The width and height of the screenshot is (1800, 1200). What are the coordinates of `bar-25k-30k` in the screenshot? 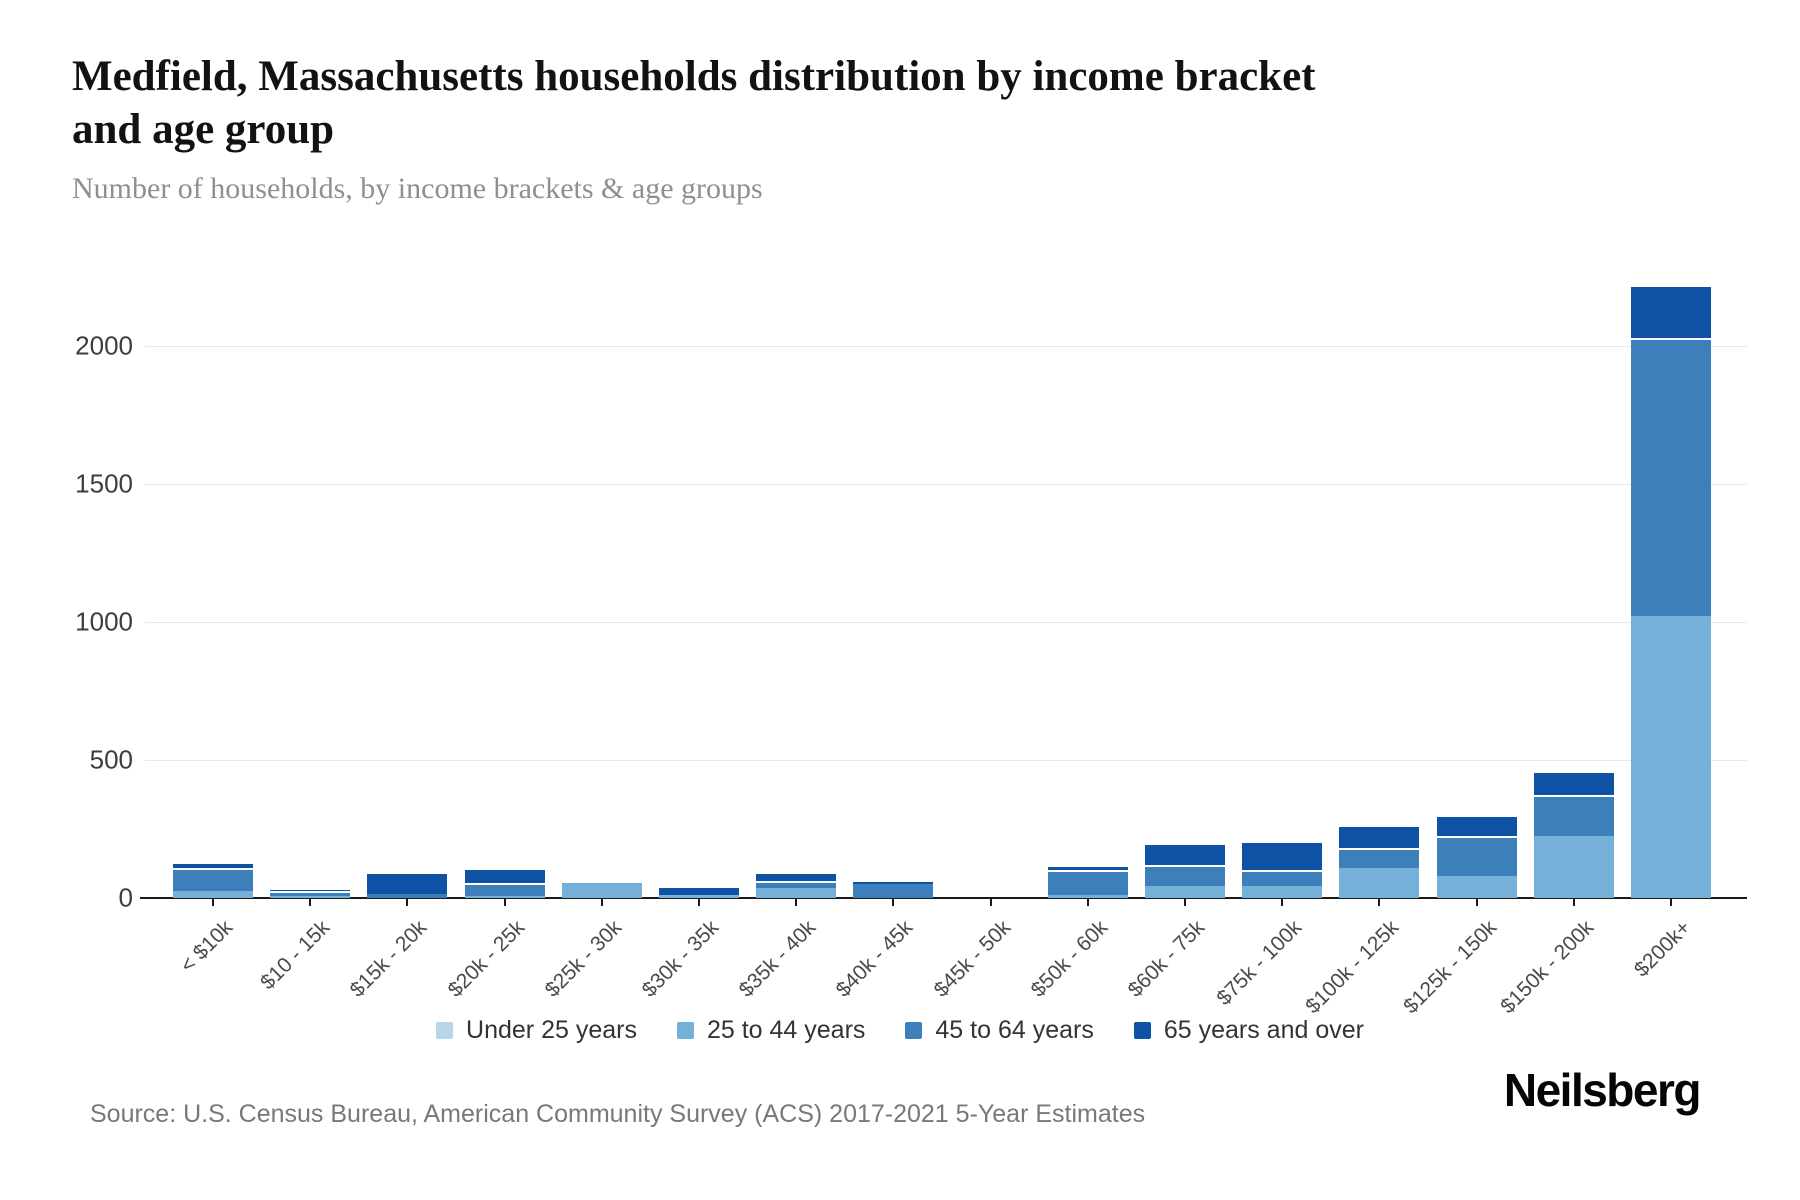 It's located at (601, 890).